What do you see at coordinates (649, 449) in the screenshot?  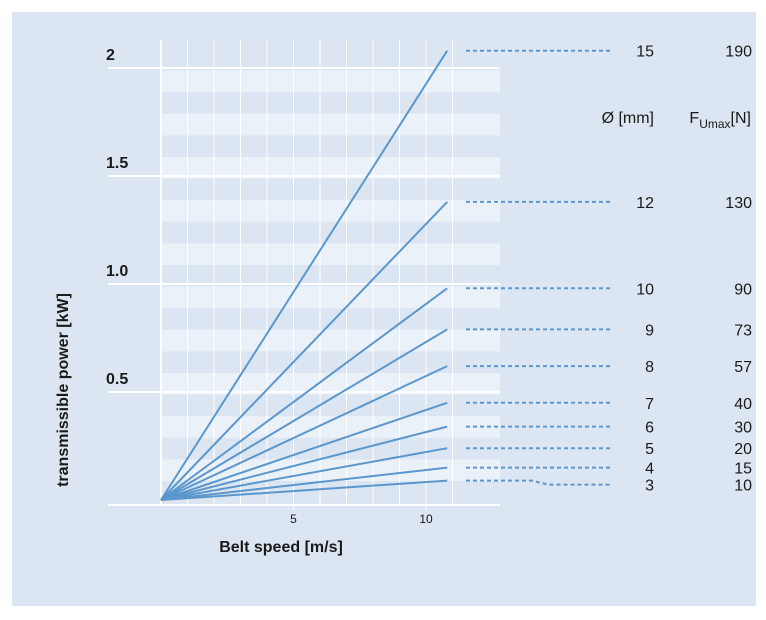 I see `diameter-label: 5` at bounding box center [649, 449].